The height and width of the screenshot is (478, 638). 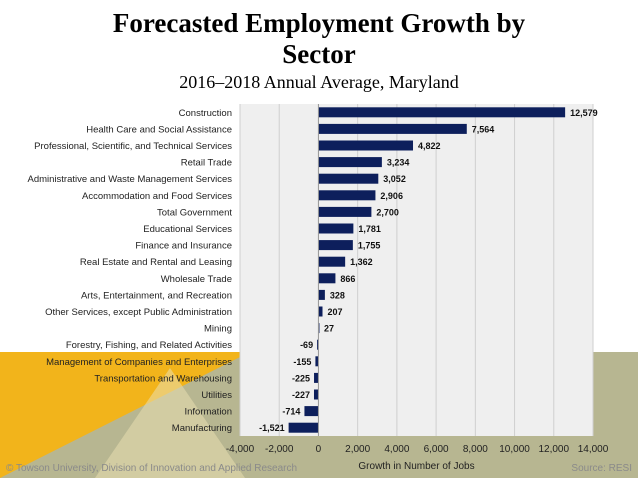 What do you see at coordinates (240, 449) in the screenshot?
I see `x-tick-label: -4,000` at bounding box center [240, 449].